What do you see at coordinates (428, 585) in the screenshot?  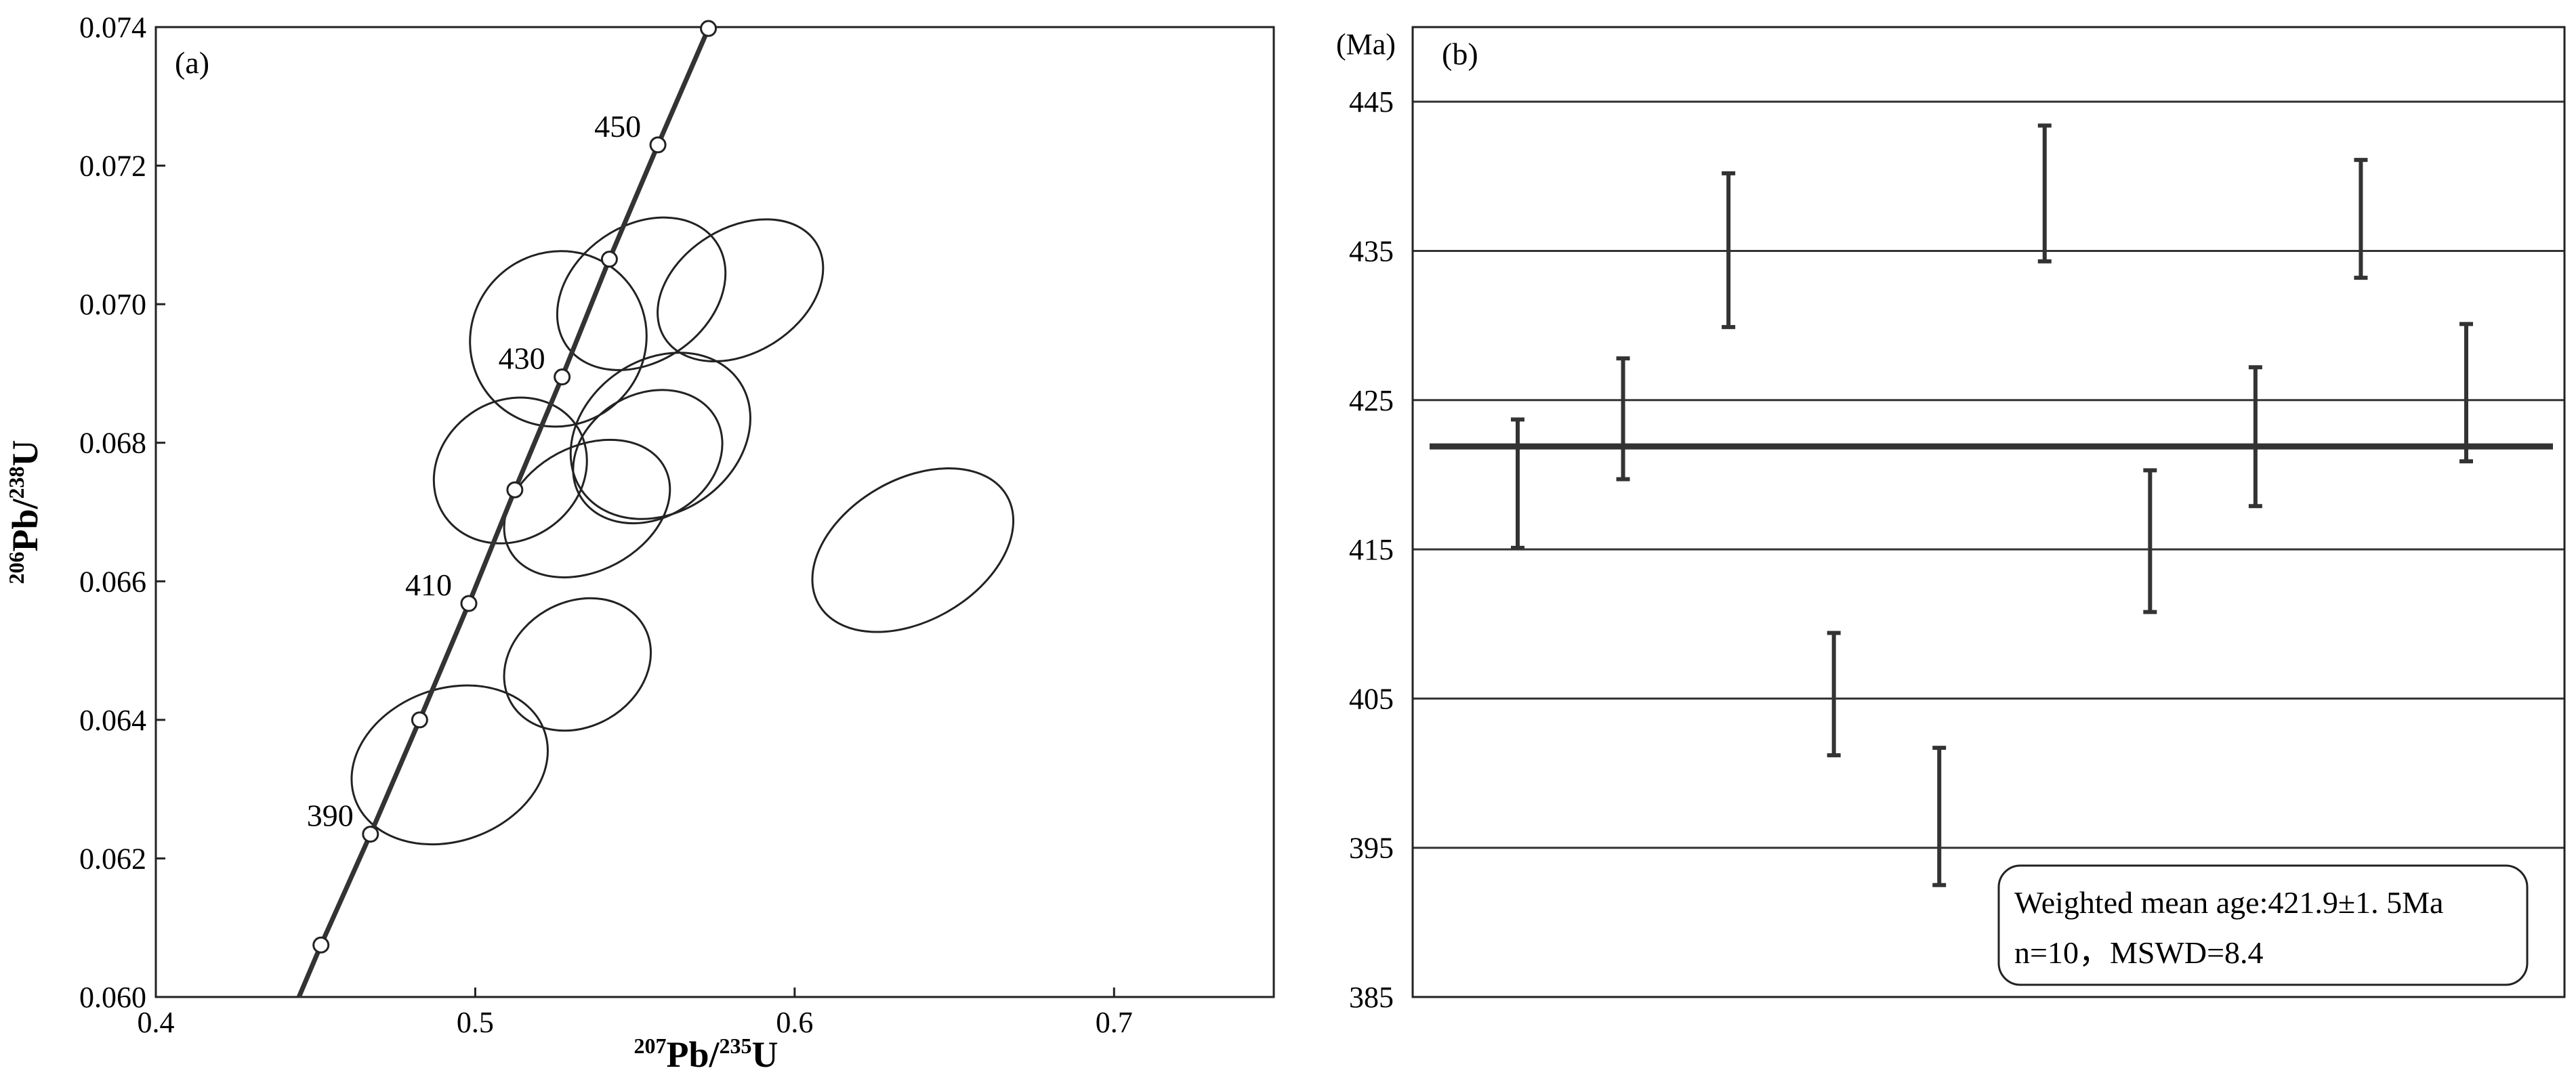 I see `age-label: 410` at bounding box center [428, 585].